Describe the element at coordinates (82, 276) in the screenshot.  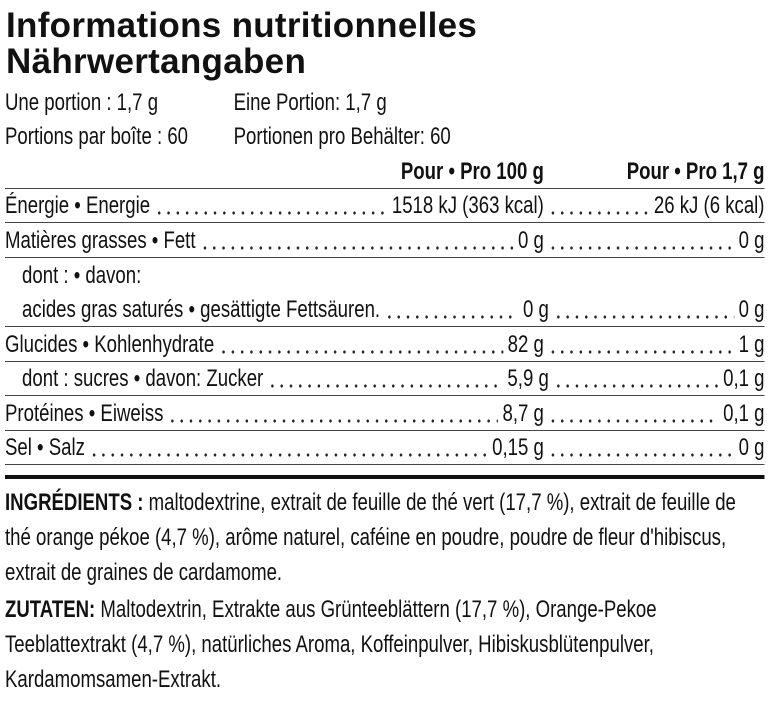
I see `nutrient-name: dont : • davon:` at that location.